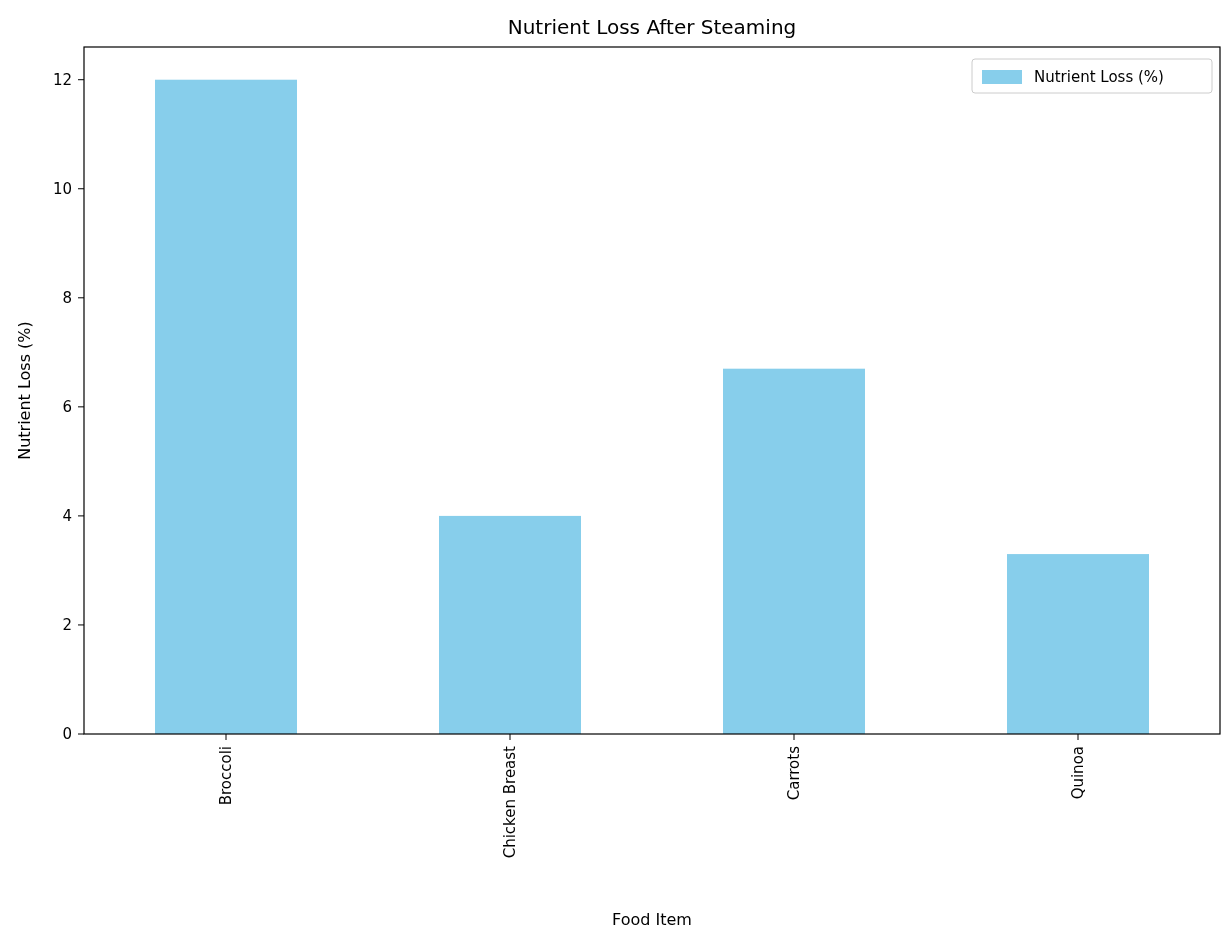 The width and height of the screenshot is (1222, 928). Describe the element at coordinates (62, 79) in the screenshot. I see `y-tick-label: 12` at that location.